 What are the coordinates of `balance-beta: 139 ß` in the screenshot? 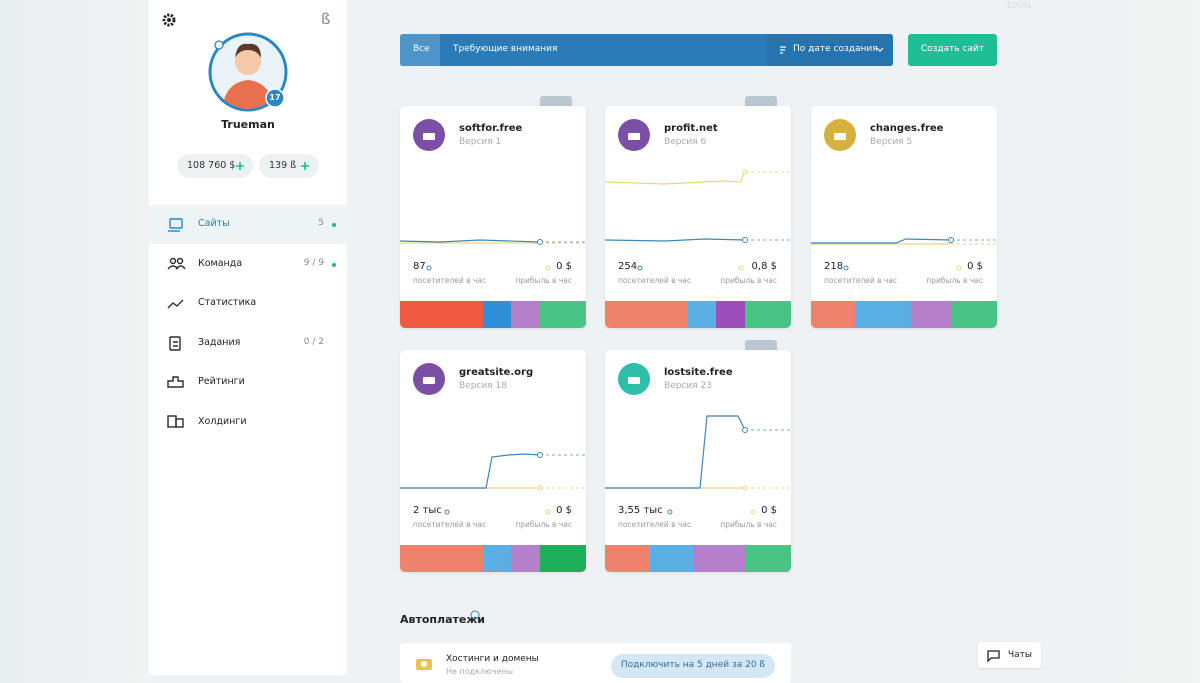 It's located at (283, 165).